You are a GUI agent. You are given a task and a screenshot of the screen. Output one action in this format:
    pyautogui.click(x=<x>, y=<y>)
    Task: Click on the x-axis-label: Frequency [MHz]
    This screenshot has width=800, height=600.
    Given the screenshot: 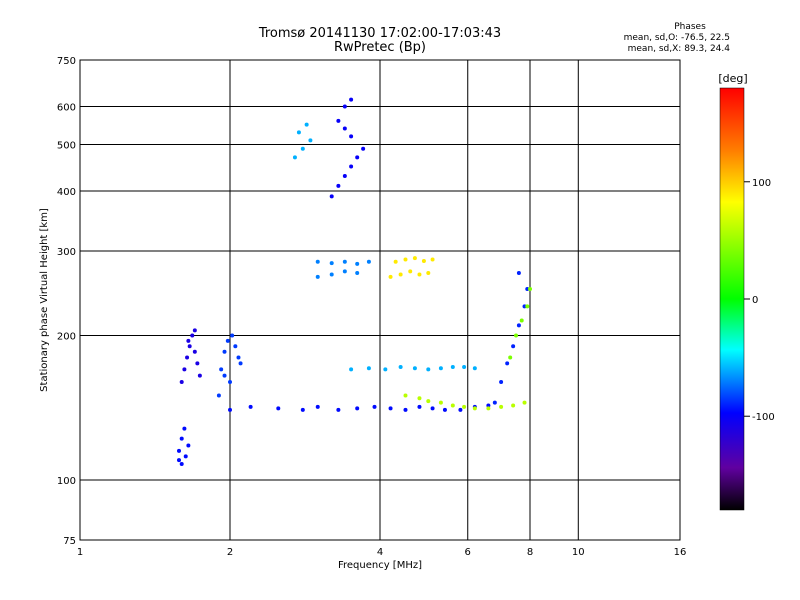 What is the action you would take?
    pyautogui.click(x=380, y=565)
    